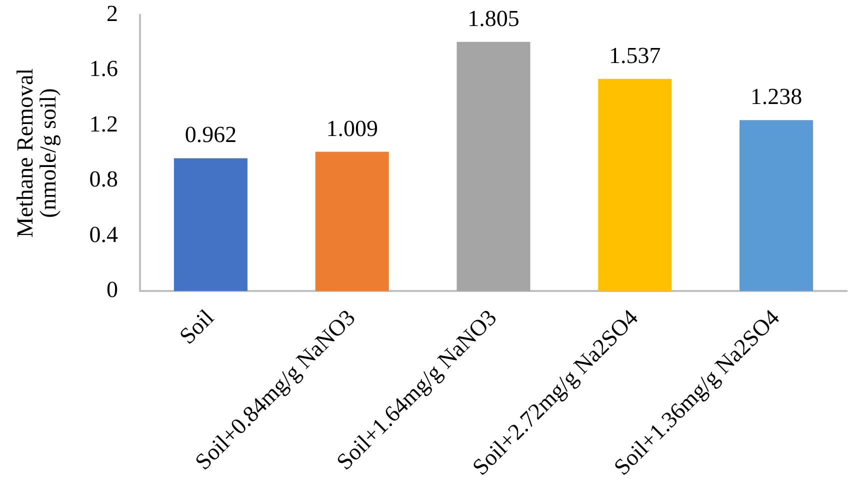  Describe the element at coordinates (103, 69) in the screenshot. I see `y-tick-label: 1.6` at that location.